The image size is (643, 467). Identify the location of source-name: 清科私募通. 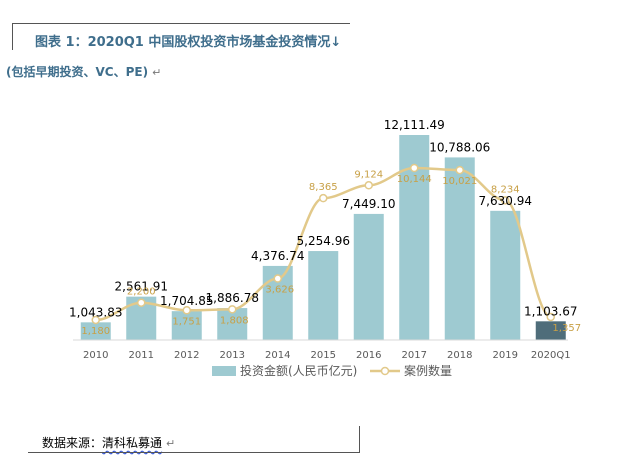
(132, 443).